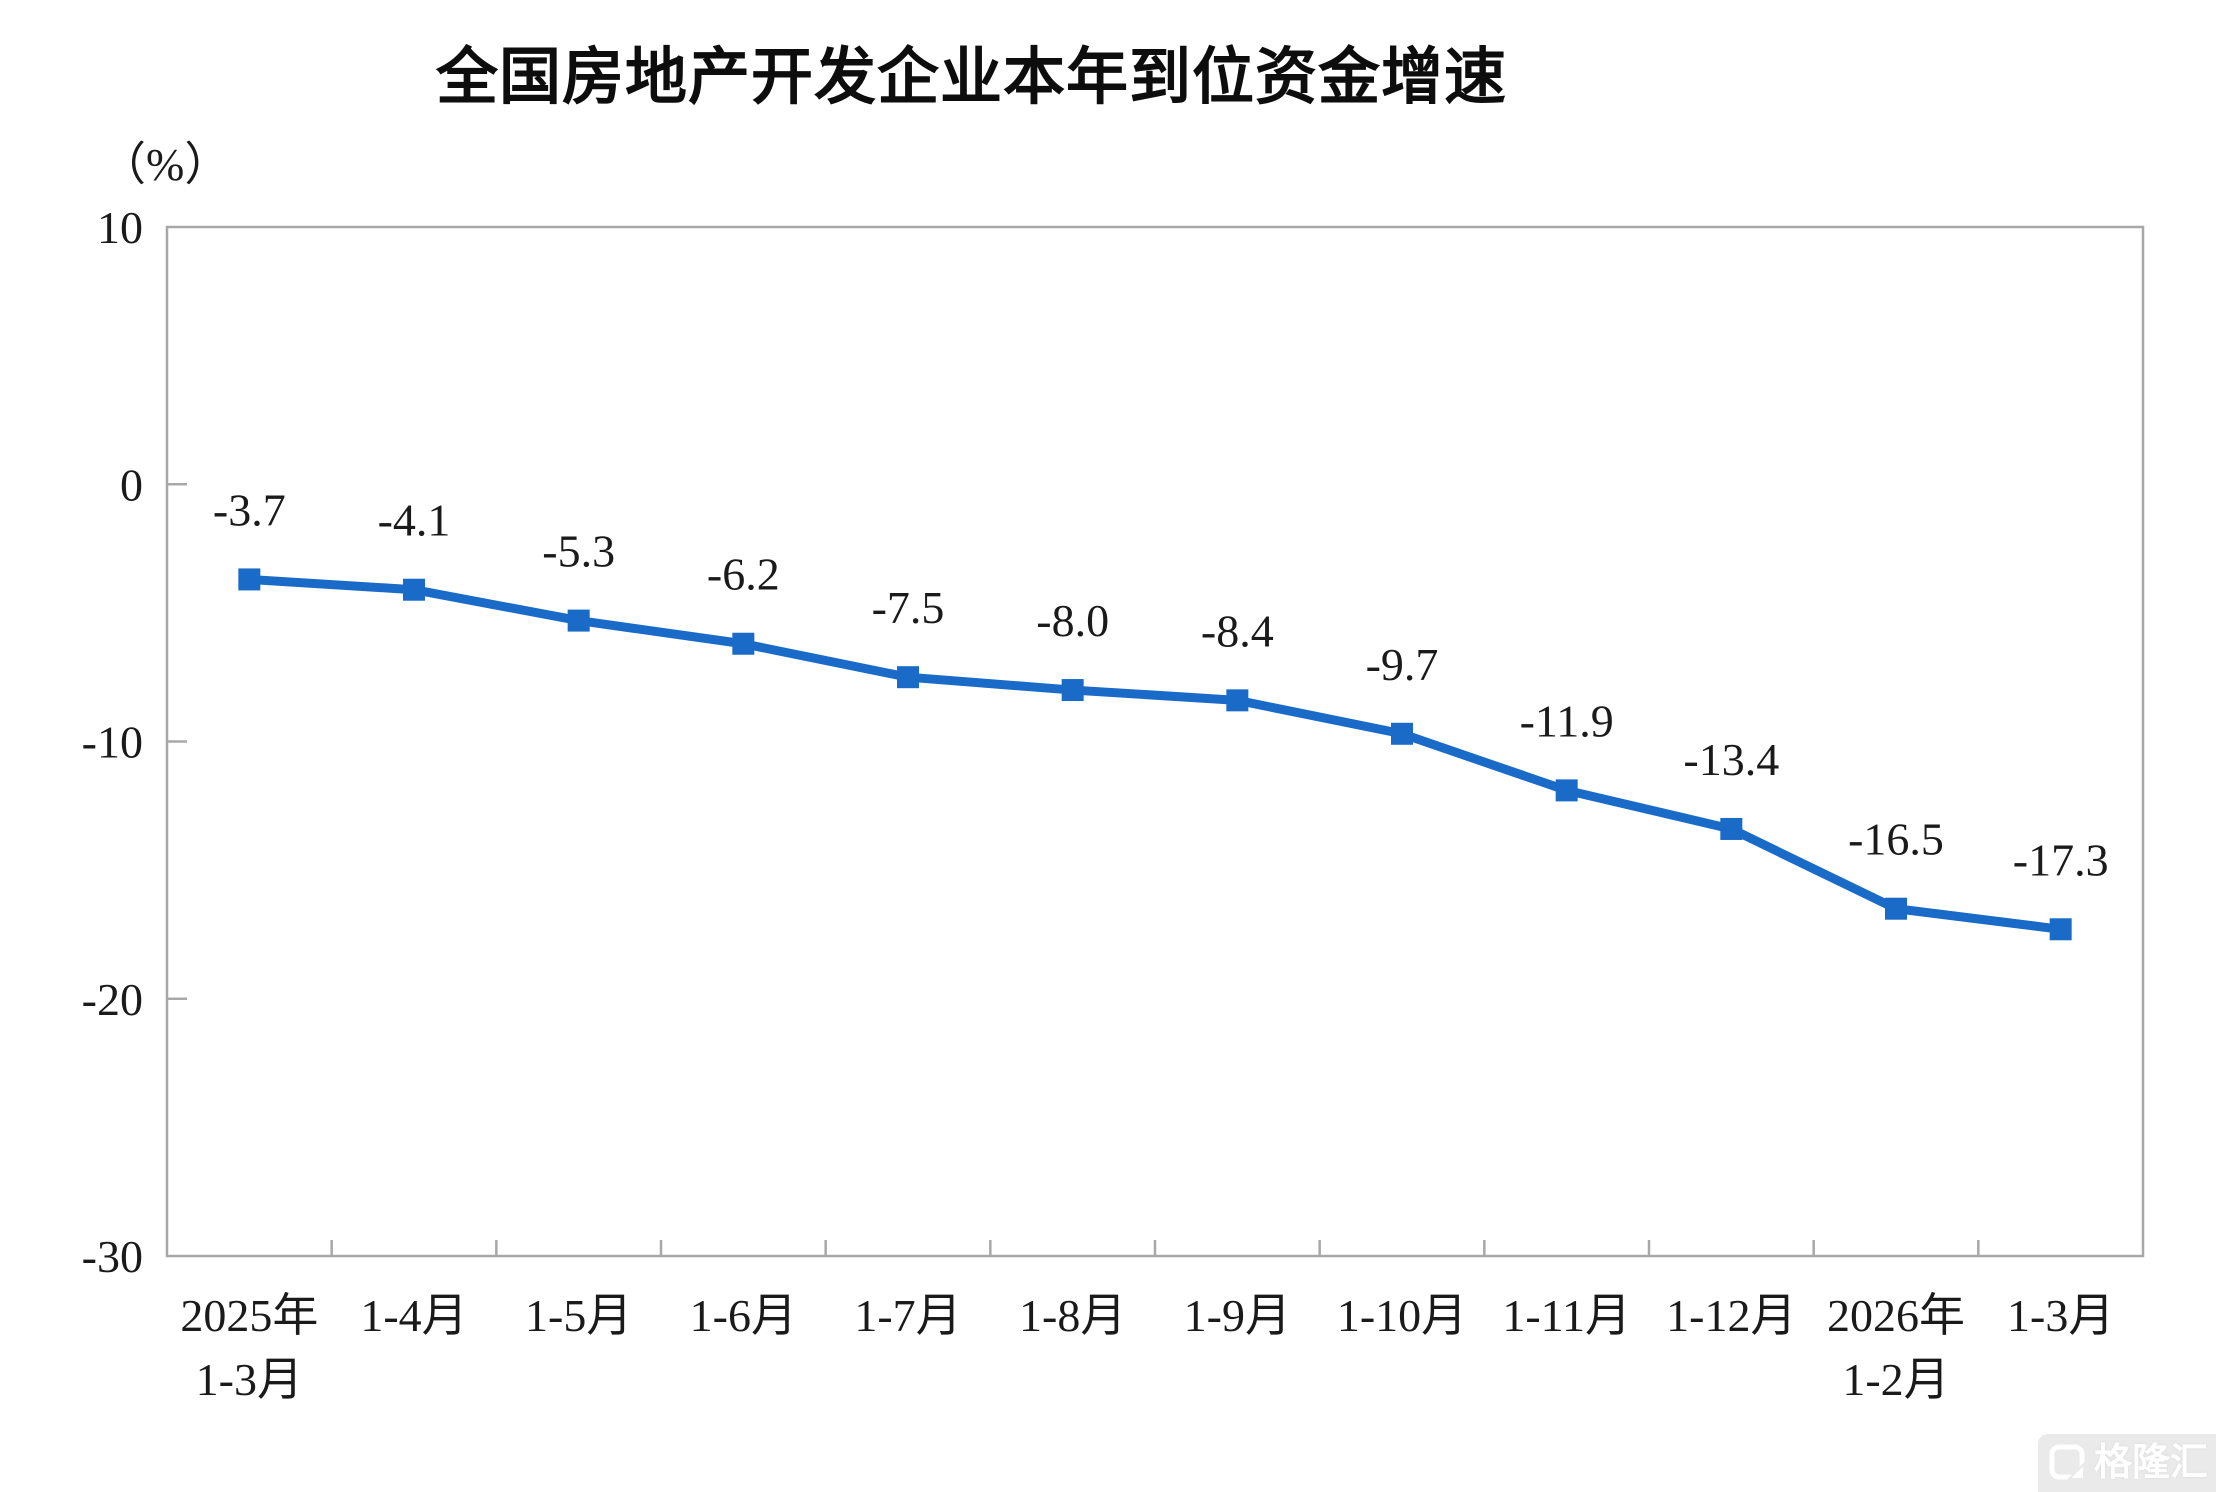 The width and height of the screenshot is (2216, 1492). I want to click on y-tick-label: -20, so click(112, 999).